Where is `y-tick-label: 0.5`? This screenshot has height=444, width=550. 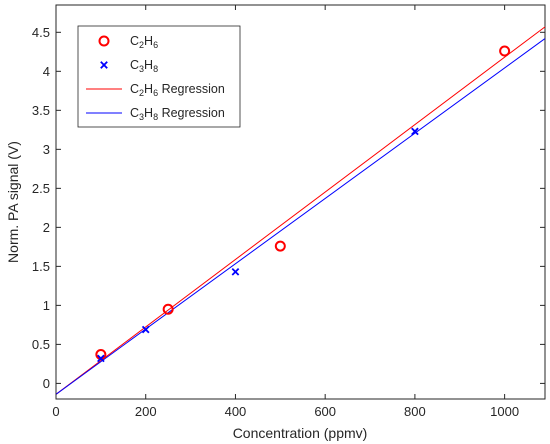 y-tick-label: 0.5 is located at coordinates (41, 344).